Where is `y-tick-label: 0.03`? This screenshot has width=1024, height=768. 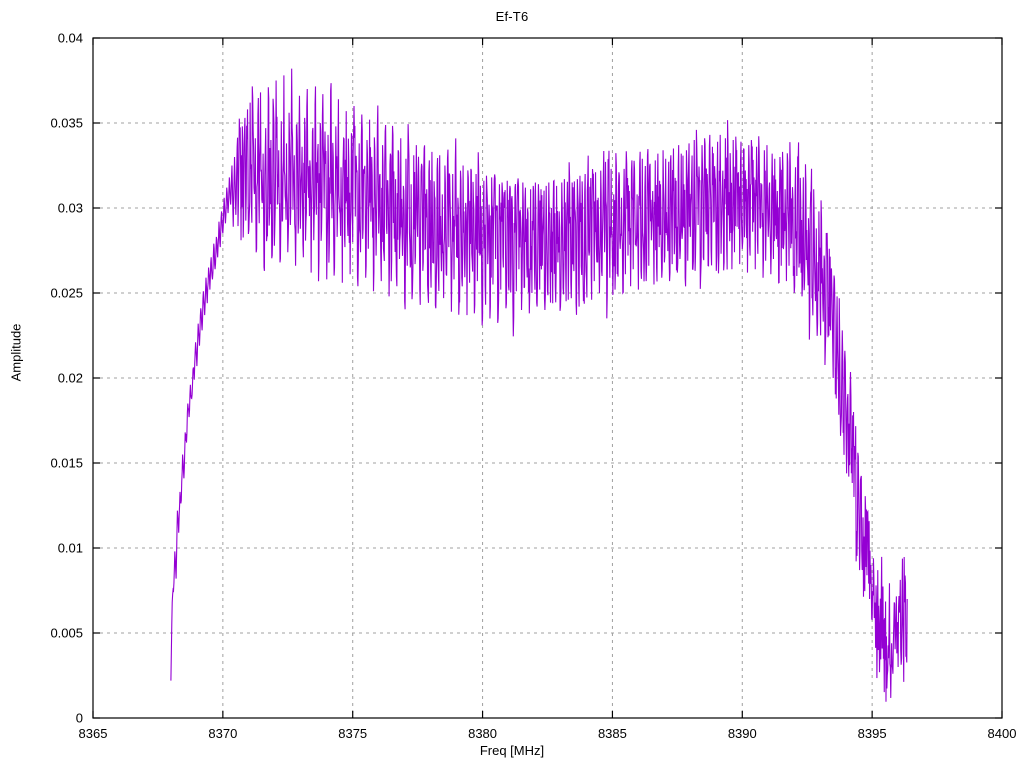 y-tick-label: 0.03 is located at coordinates (70, 208).